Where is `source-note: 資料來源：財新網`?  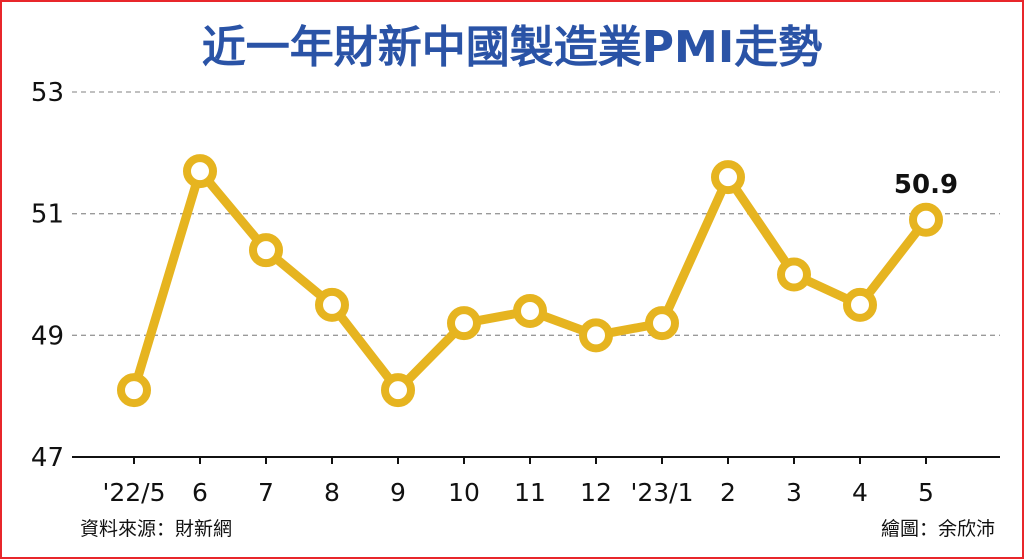 source-note: 資料來源：財新網 is located at coordinates (156, 529).